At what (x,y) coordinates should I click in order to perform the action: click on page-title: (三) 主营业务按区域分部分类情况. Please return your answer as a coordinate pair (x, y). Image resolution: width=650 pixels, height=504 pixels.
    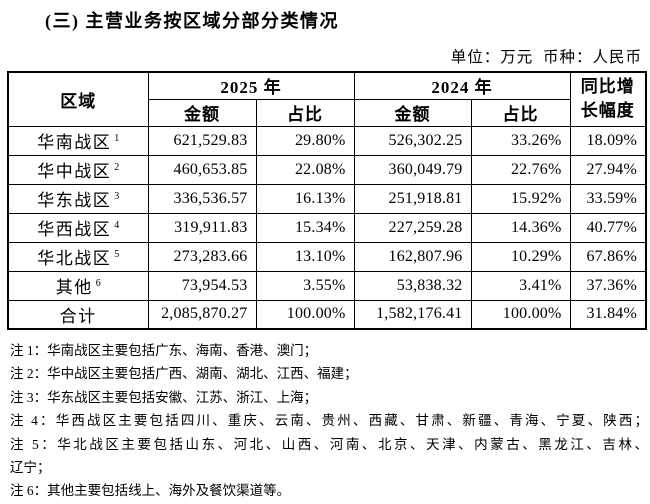
    Looking at the image, I should click on (192, 21).